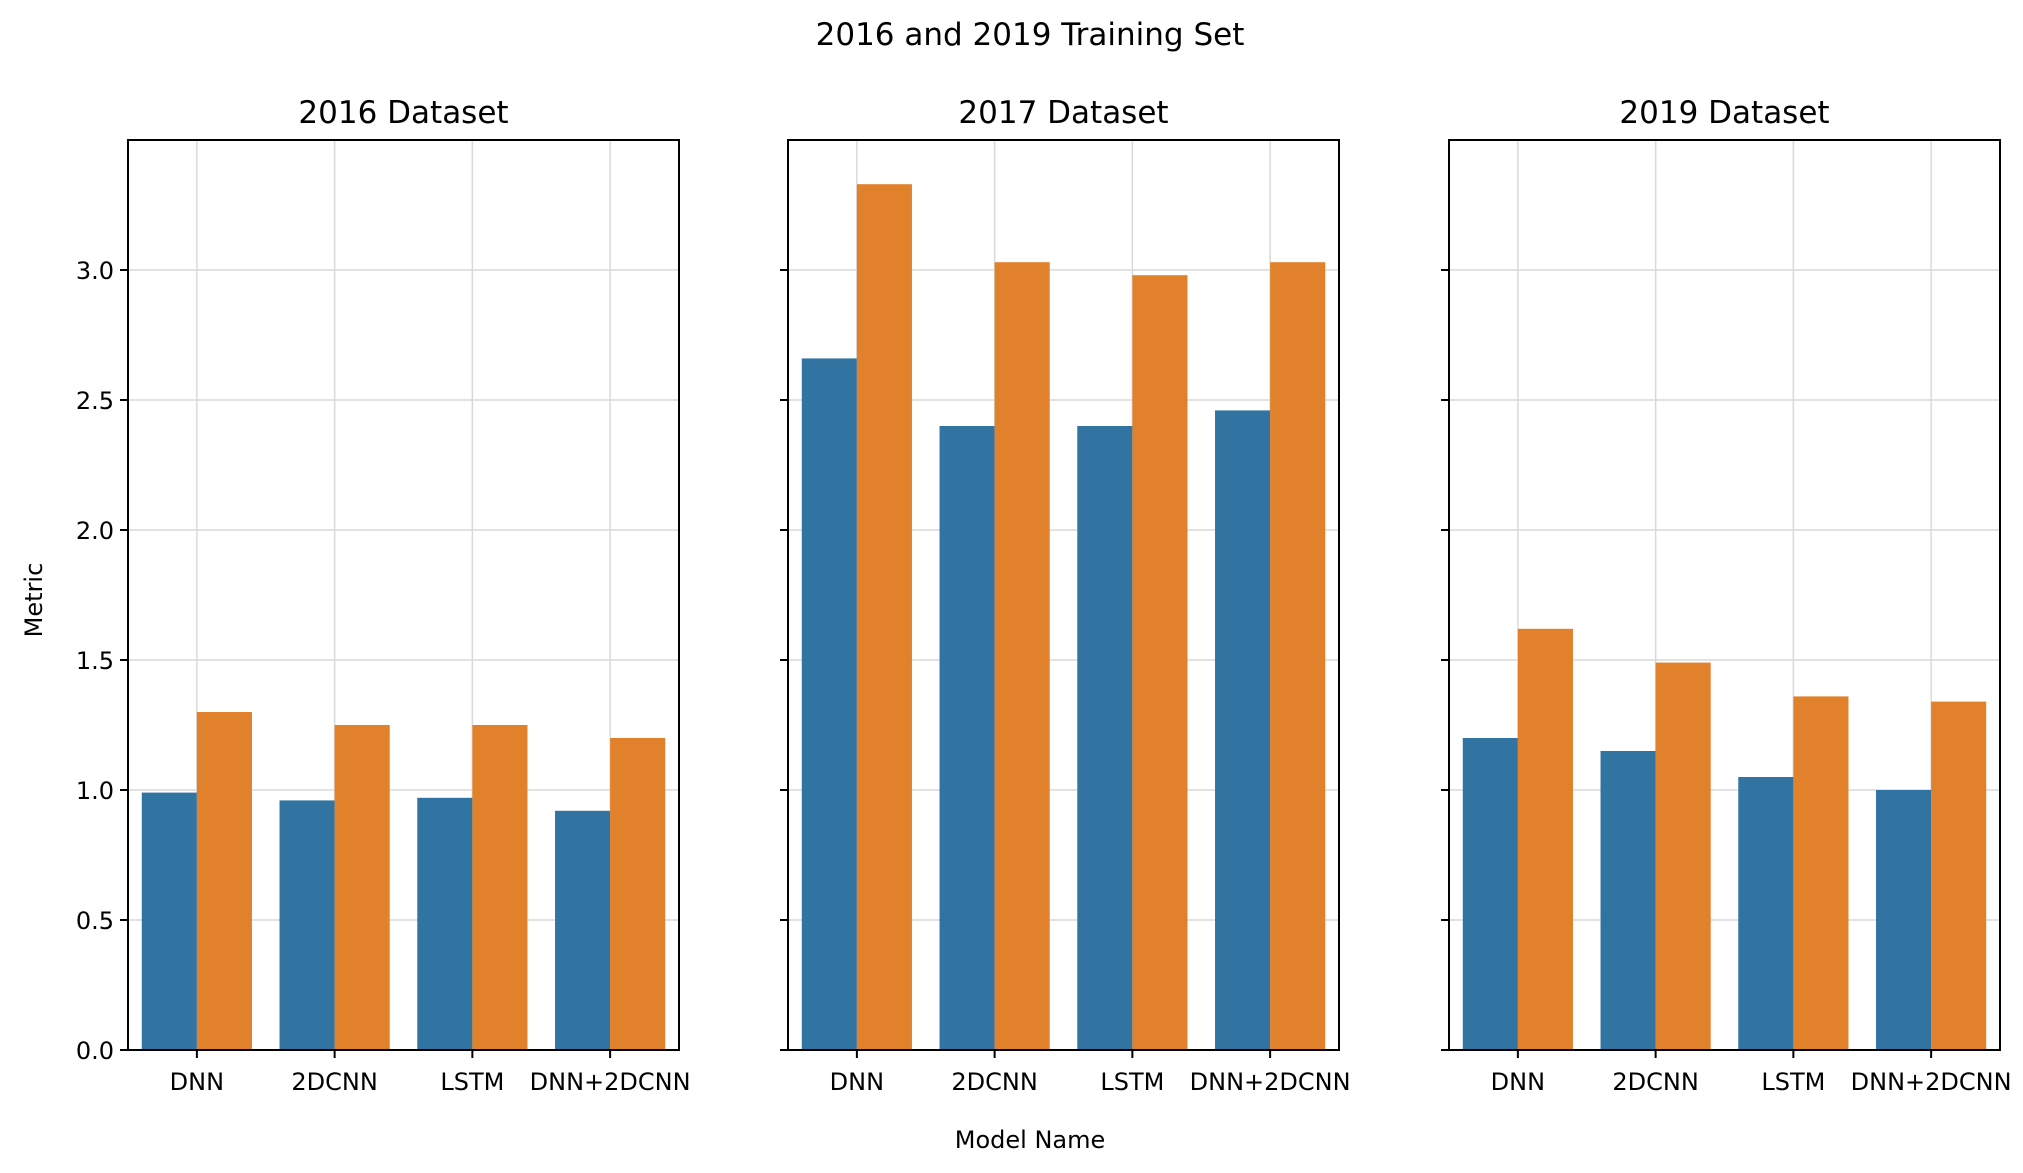 This screenshot has width=2023, height=1173. I want to click on y-tick-label: 0.5, so click(95, 921).